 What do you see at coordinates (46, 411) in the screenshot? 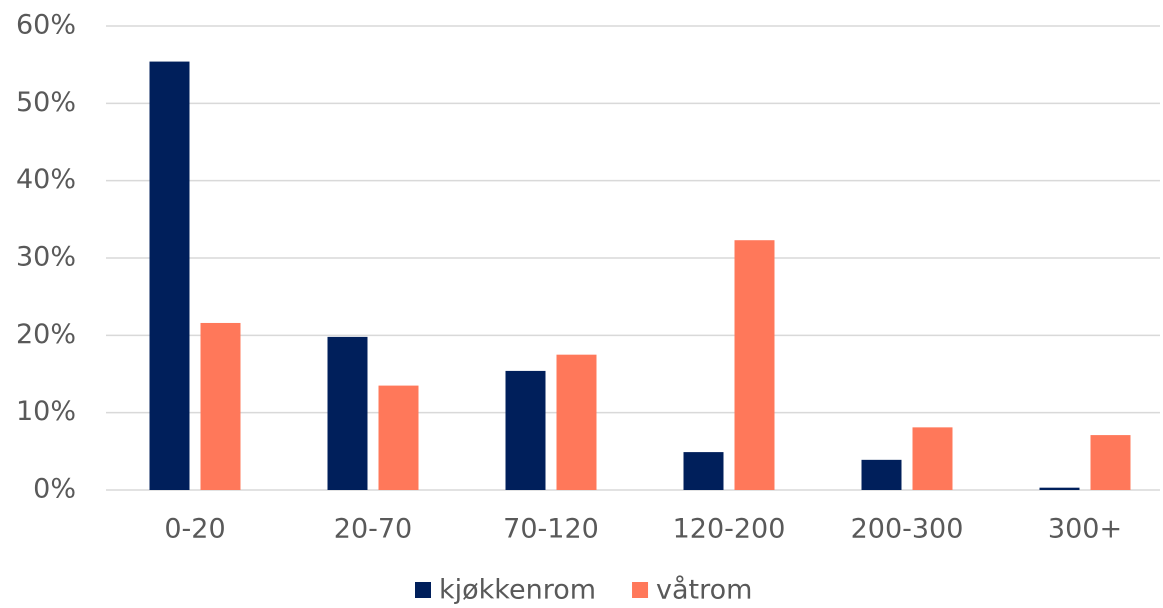
I see `y-tick-label: 10%` at bounding box center [46, 411].